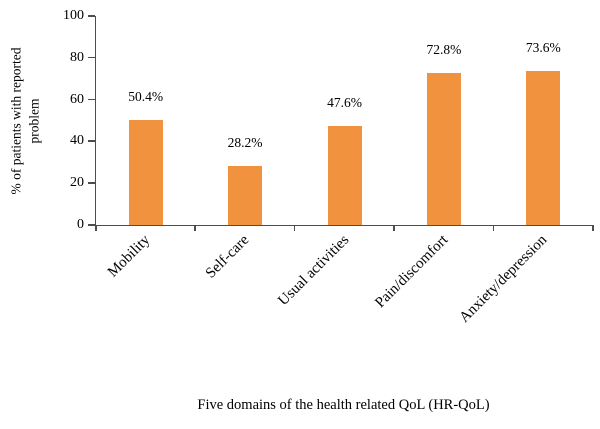  I want to click on y-tick-label: 40, so click(77, 141).